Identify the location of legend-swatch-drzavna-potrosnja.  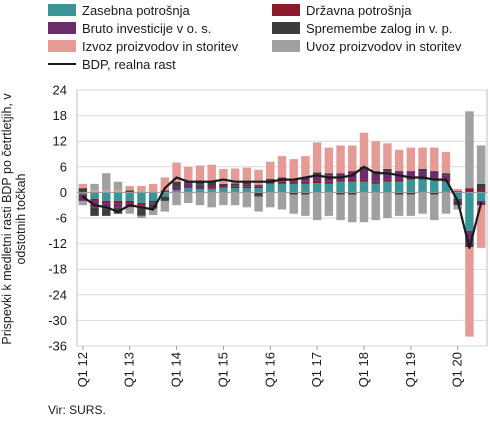
(286, 10).